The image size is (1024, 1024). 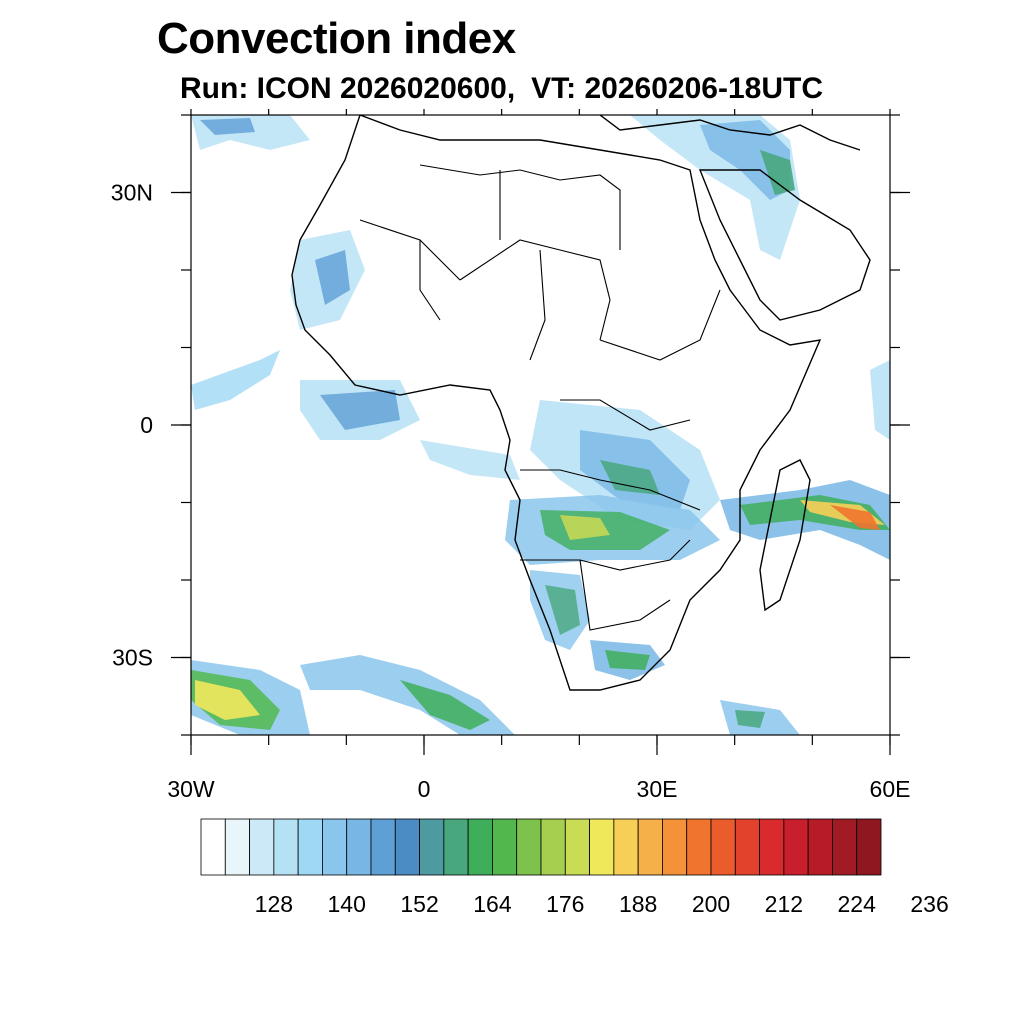 What do you see at coordinates (492, 904) in the screenshot?
I see `colorbar-label: 164` at bounding box center [492, 904].